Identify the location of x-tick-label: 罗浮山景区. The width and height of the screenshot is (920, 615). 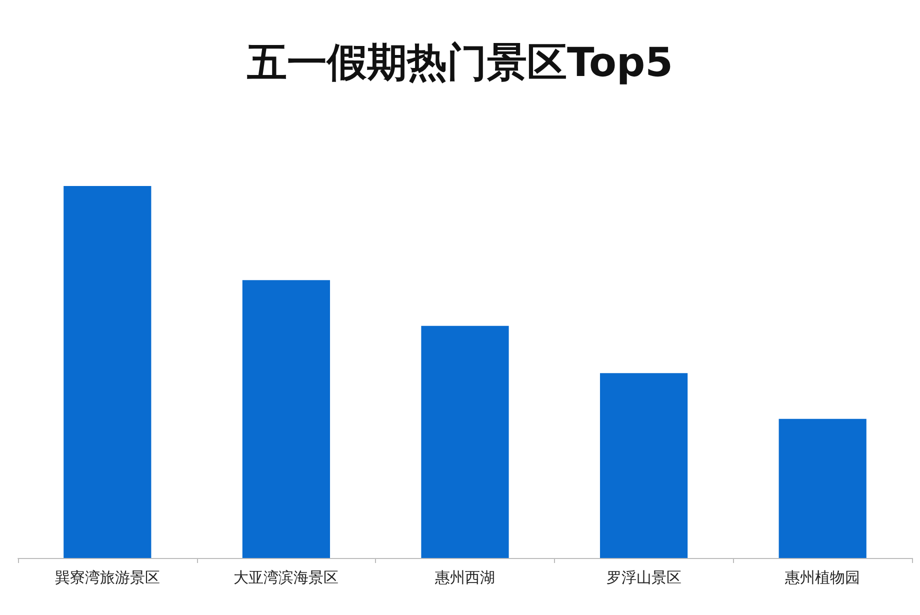
(644, 577).